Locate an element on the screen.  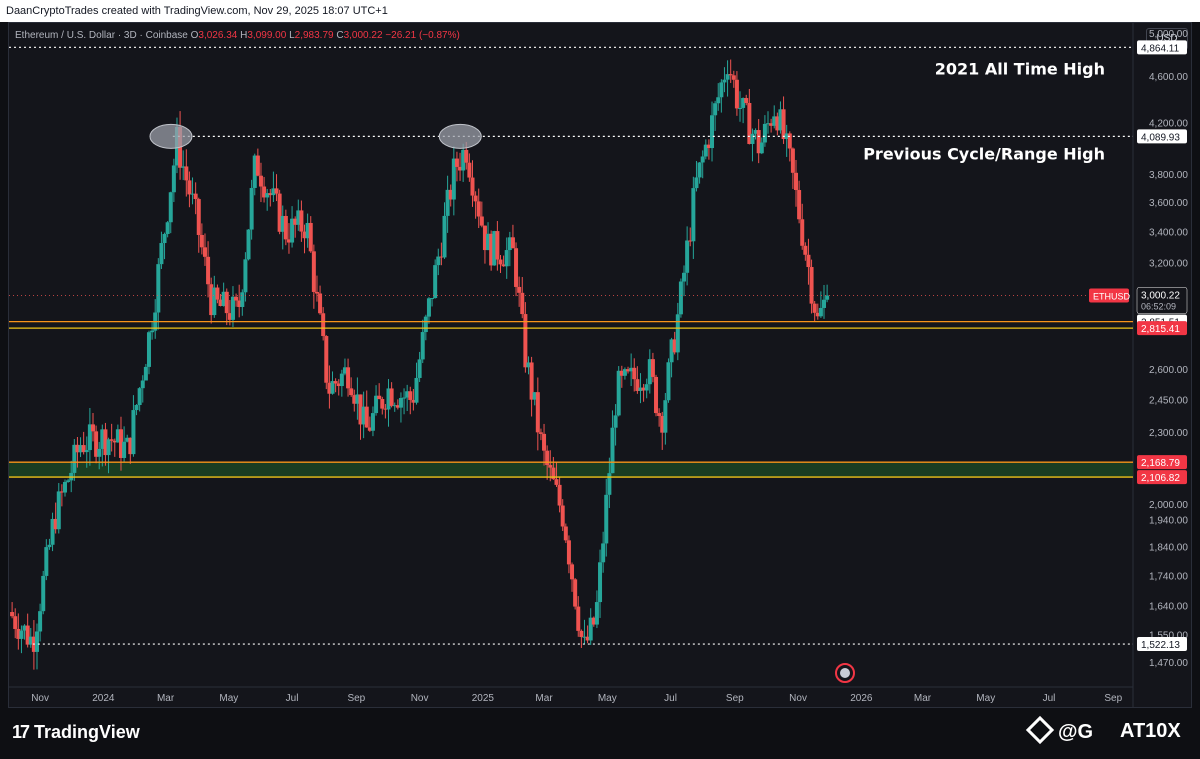
current-price-tag is located at coordinates (1162, 300).